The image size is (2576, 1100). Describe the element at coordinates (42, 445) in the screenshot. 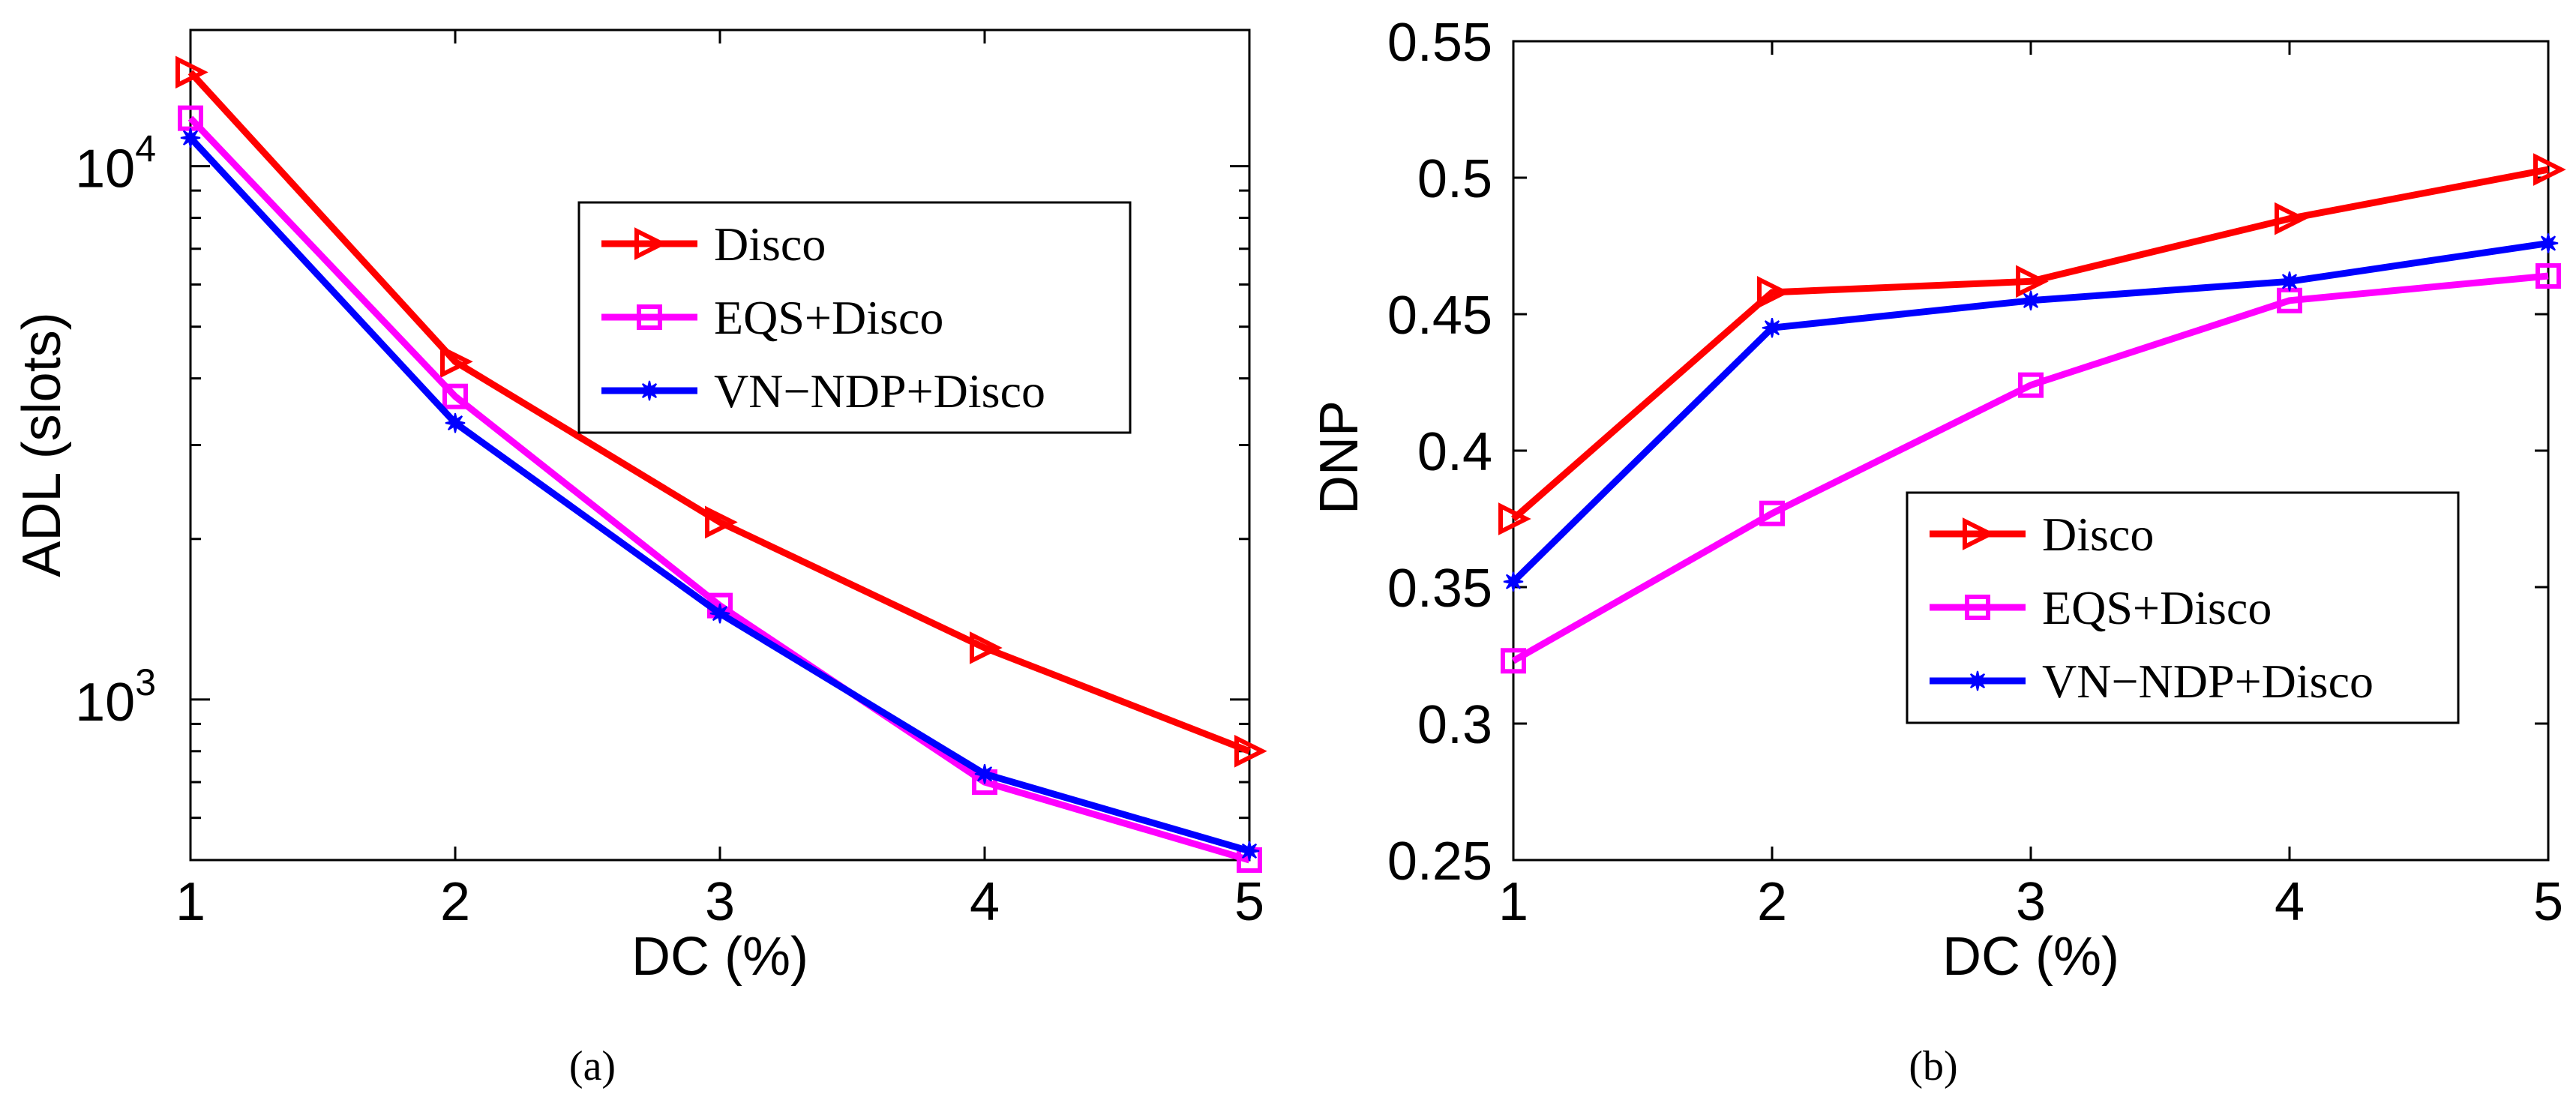

I see `y-axis-label: ADL (slots)` at that location.